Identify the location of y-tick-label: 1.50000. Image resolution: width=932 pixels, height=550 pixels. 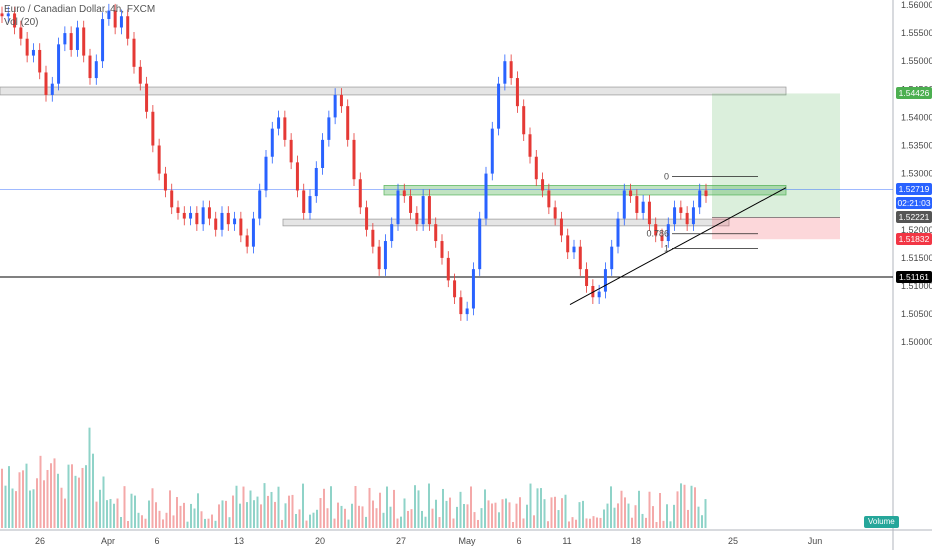
(916, 342).